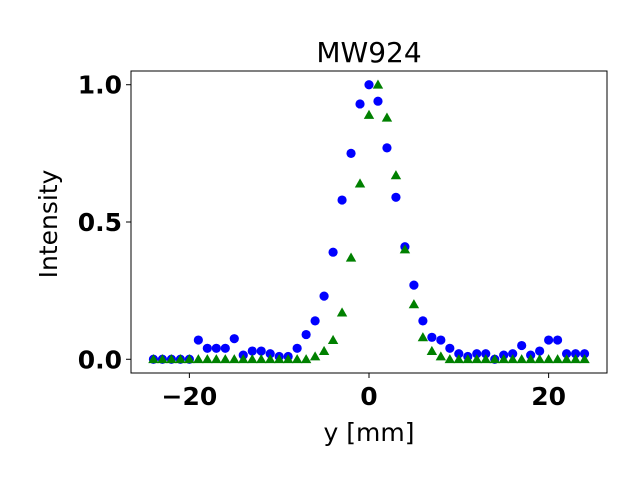 Image resolution: width=640 pixels, height=480 pixels. I want to click on x-tick-label: −20, so click(190, 396).